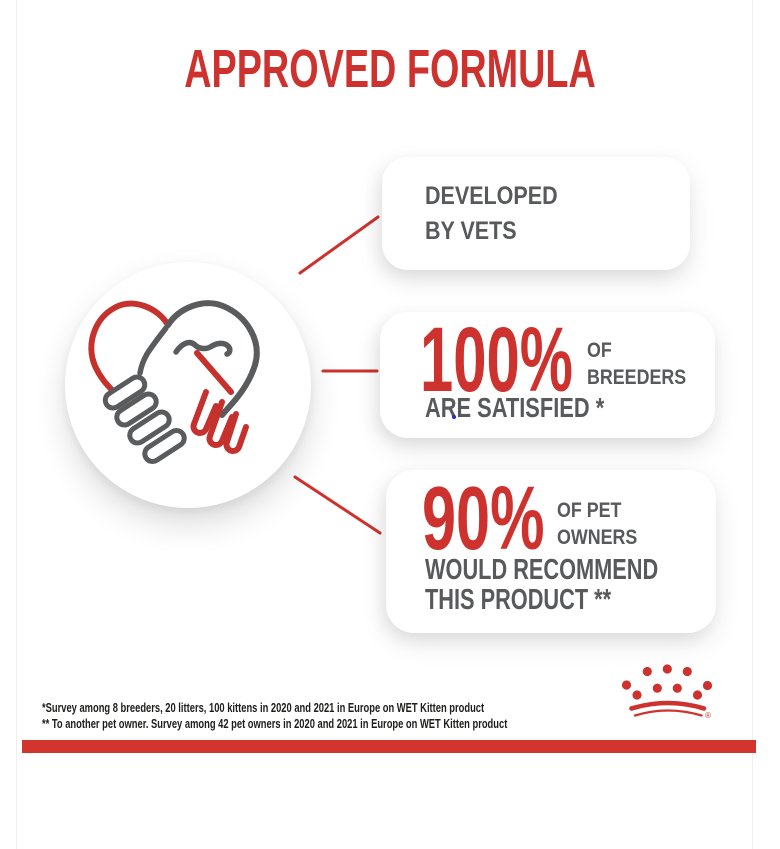 This screenshot has width=780, height=849. I want to click on connector-line-vets, so click(339, 245).